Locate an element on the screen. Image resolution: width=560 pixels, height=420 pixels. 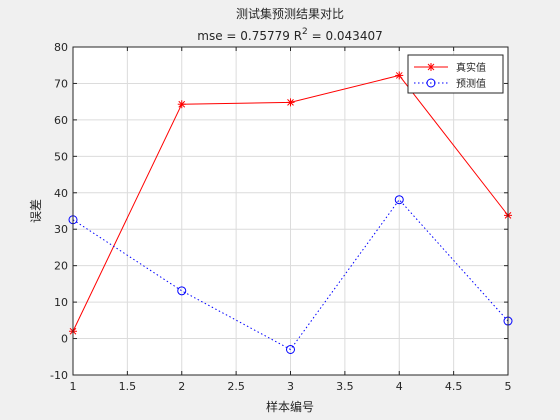
y-tick-label: 0 is located at coordinates (64, 339).